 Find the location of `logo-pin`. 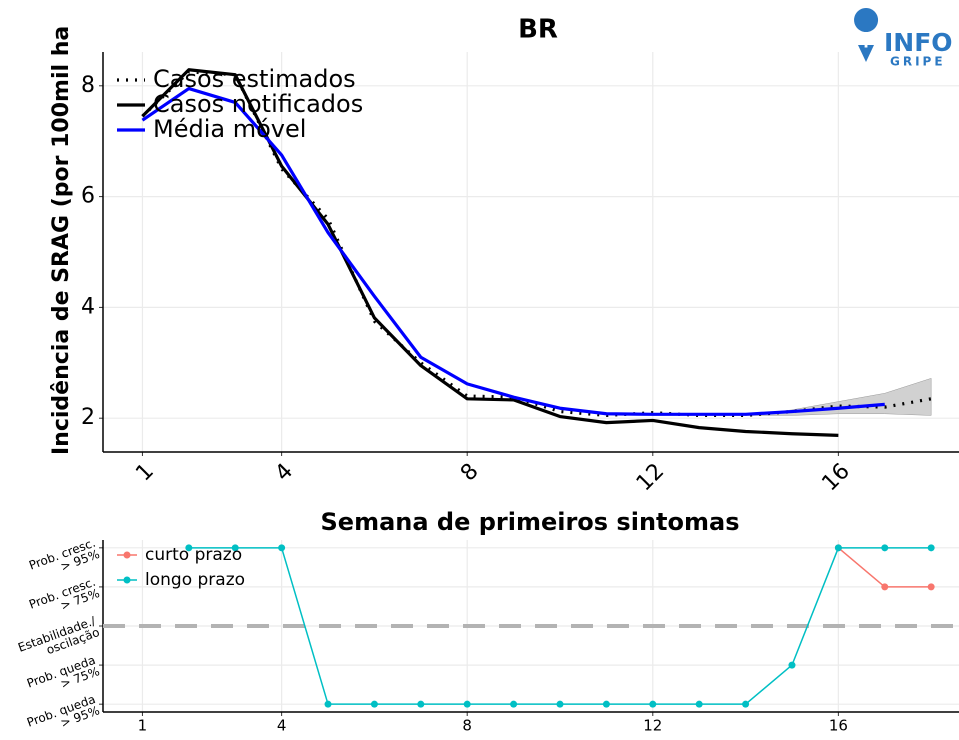

logo-pin is located at coordinates (866, 20).